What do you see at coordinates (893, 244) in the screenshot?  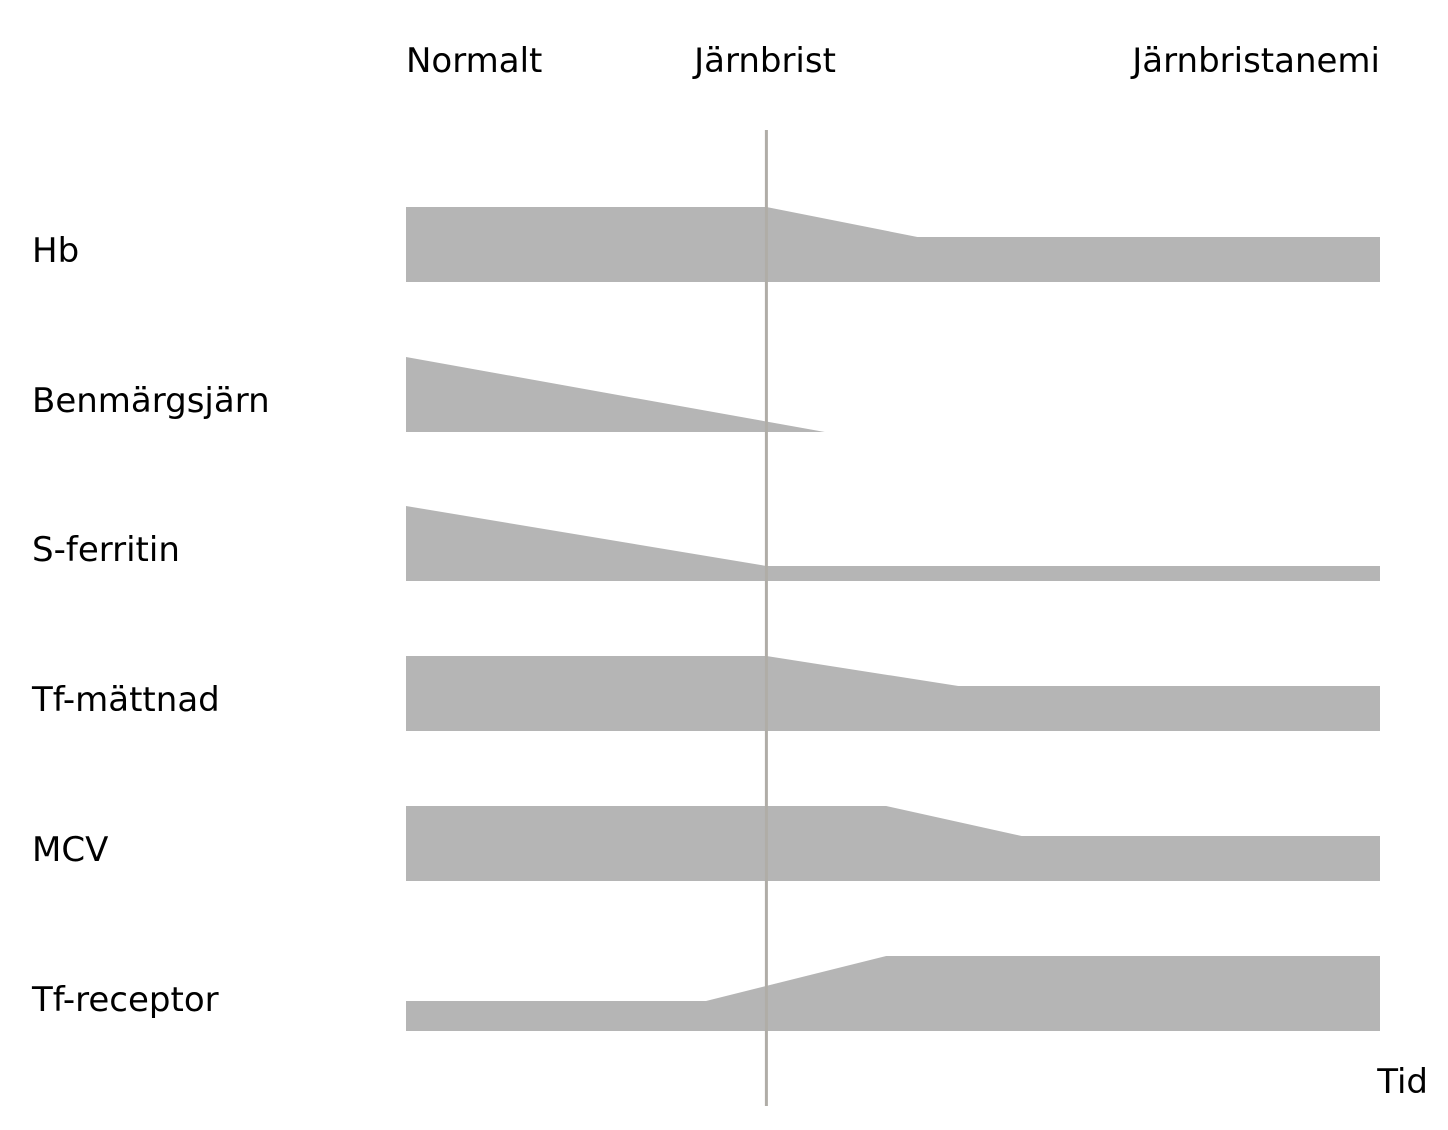 I see `band-hb` at bounding box center [893, 244].